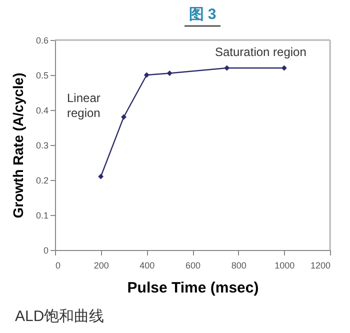  Describe the element at coordinates (193, 265) in the screenshot. I see `x-tick-label: 600` at that location.